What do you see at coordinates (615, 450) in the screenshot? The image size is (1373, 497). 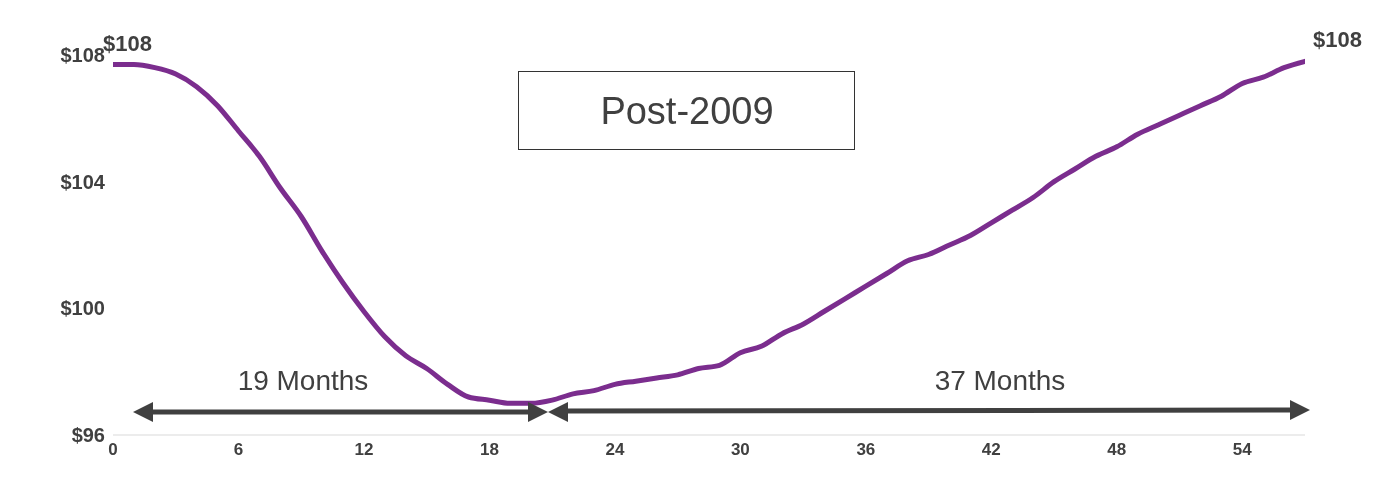 I see `x-tick-label: 24` at bounding box center [615, 450].